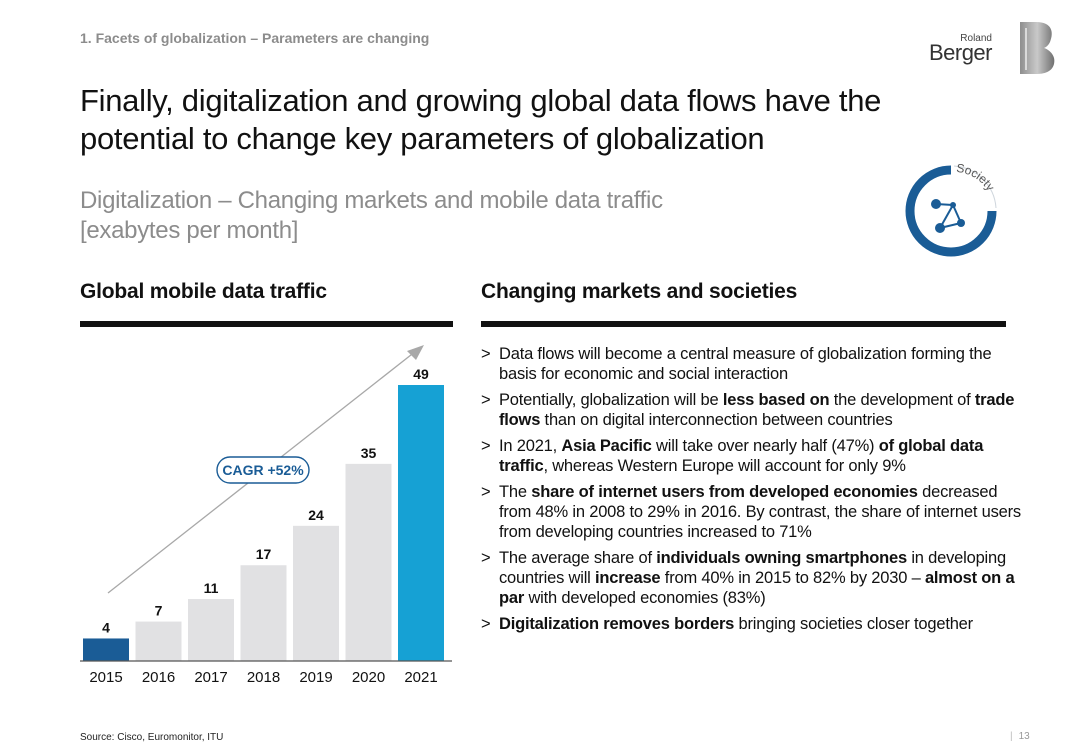 This screenshot has height=748, width=1080. Describe the element at coordinates (757, 588) in the screenshot. I see `bullet-bold-text: almost on a par` at that location.